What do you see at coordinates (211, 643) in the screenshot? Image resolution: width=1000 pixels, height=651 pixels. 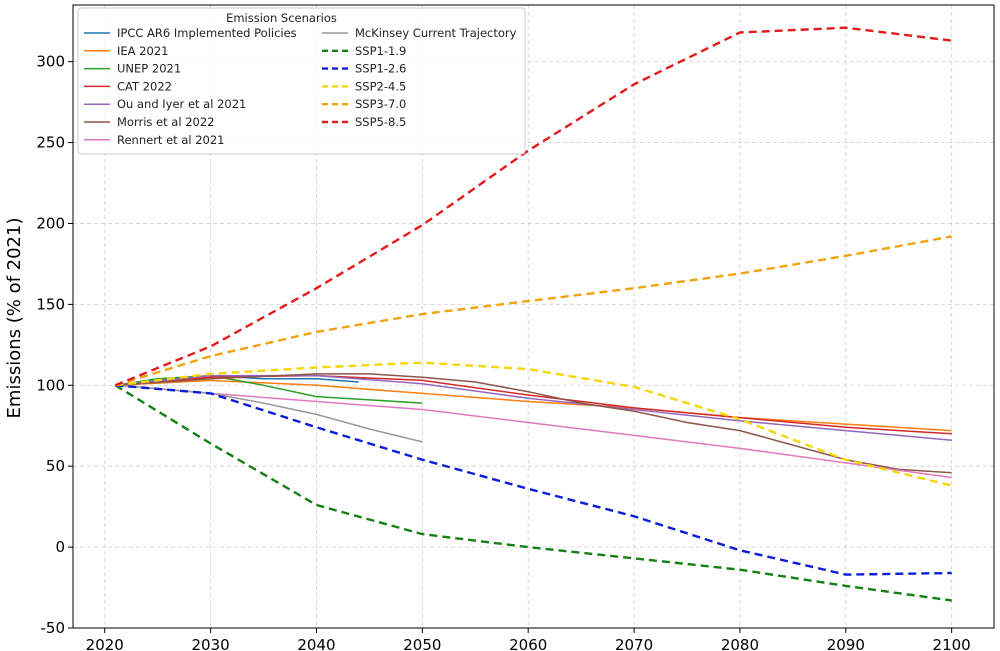 I see `x-tick-label: 2030` at bounding box center [211, 643].